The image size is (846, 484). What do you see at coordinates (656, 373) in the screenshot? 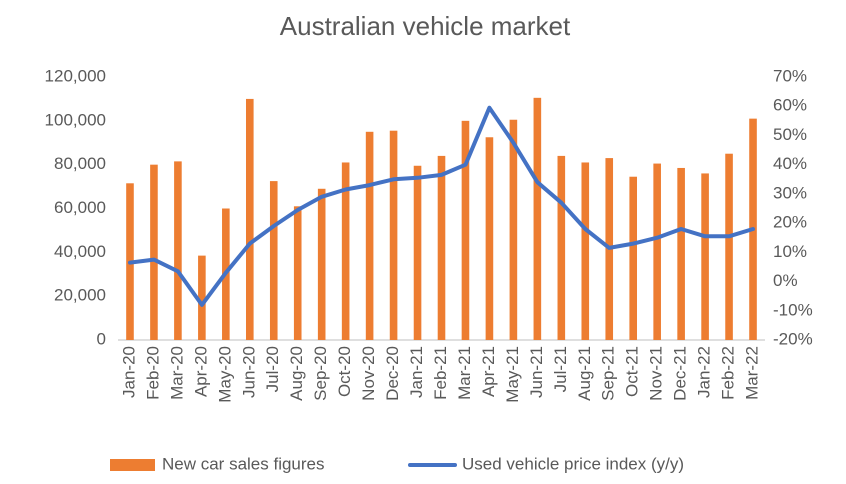
I see `x-tick-label: Nov-21` at bounding box center [656, 373].